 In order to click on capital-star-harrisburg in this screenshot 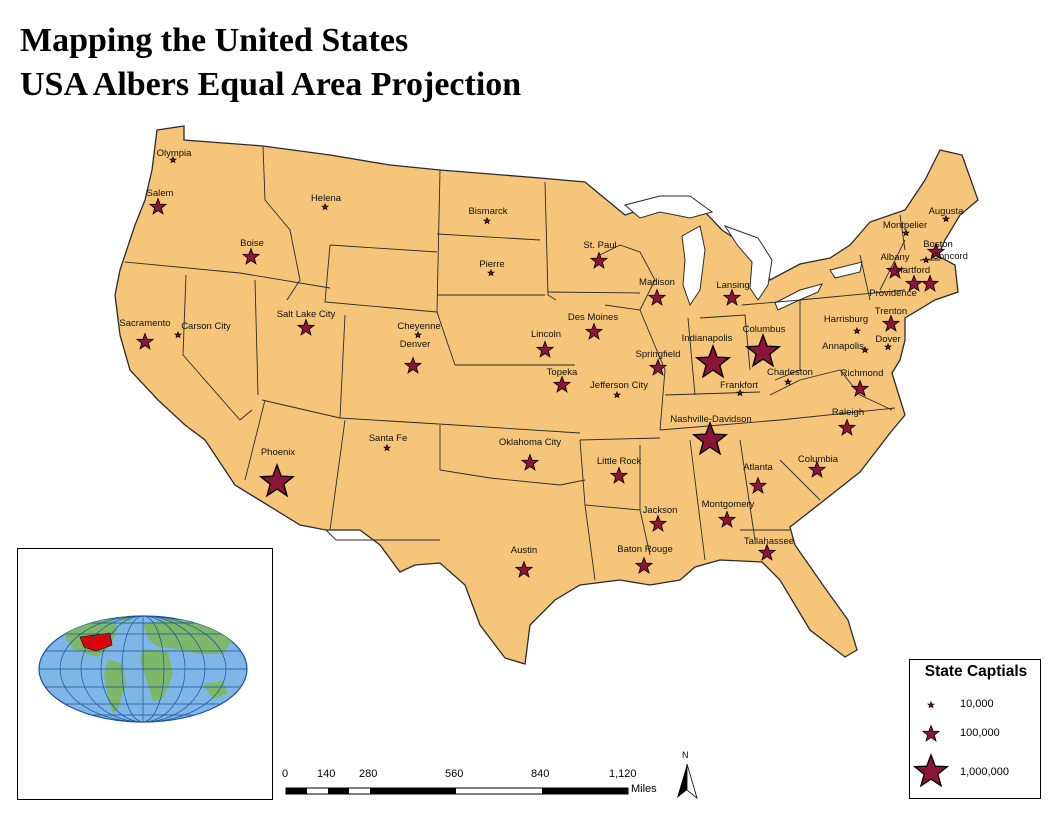, I will do `click(857, 330)`.